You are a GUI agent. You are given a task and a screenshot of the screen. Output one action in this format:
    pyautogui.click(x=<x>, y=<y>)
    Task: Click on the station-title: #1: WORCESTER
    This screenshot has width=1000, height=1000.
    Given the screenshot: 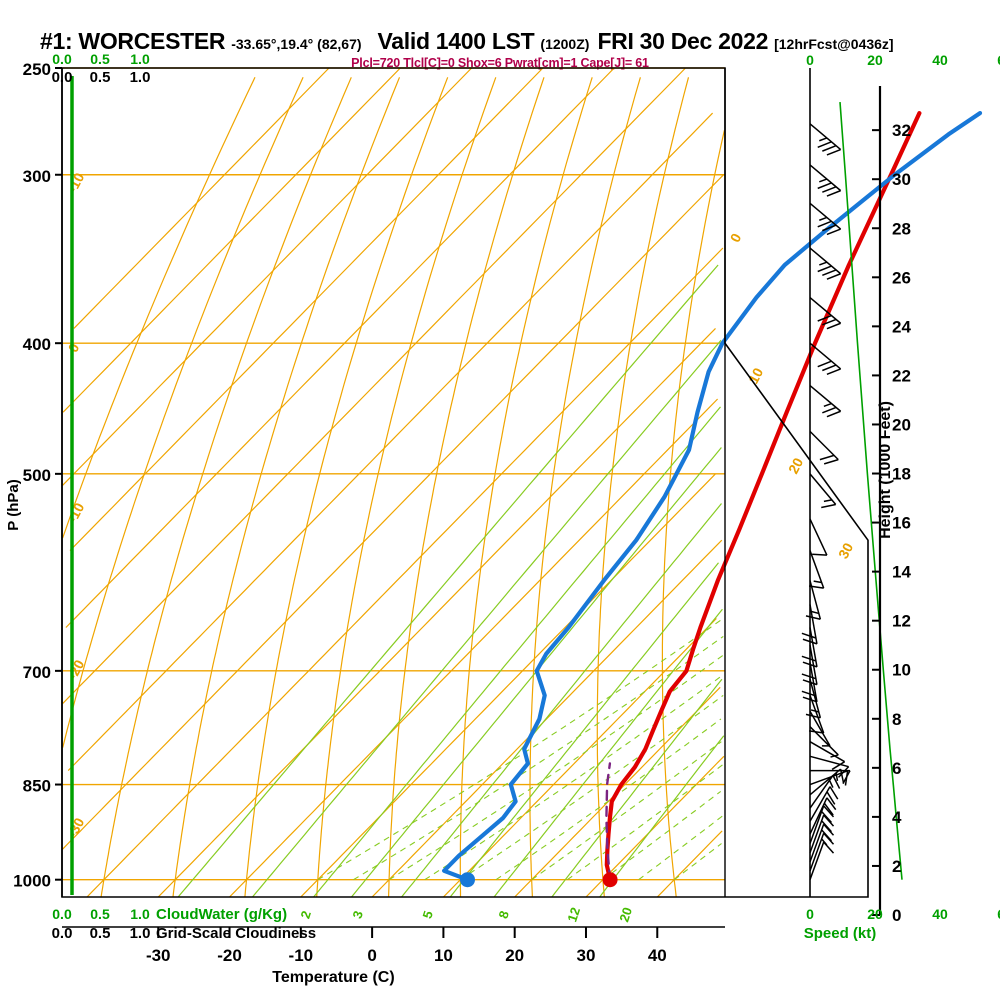 What is the action you would take?
    pyautogui.click(x=133, y=41)
    